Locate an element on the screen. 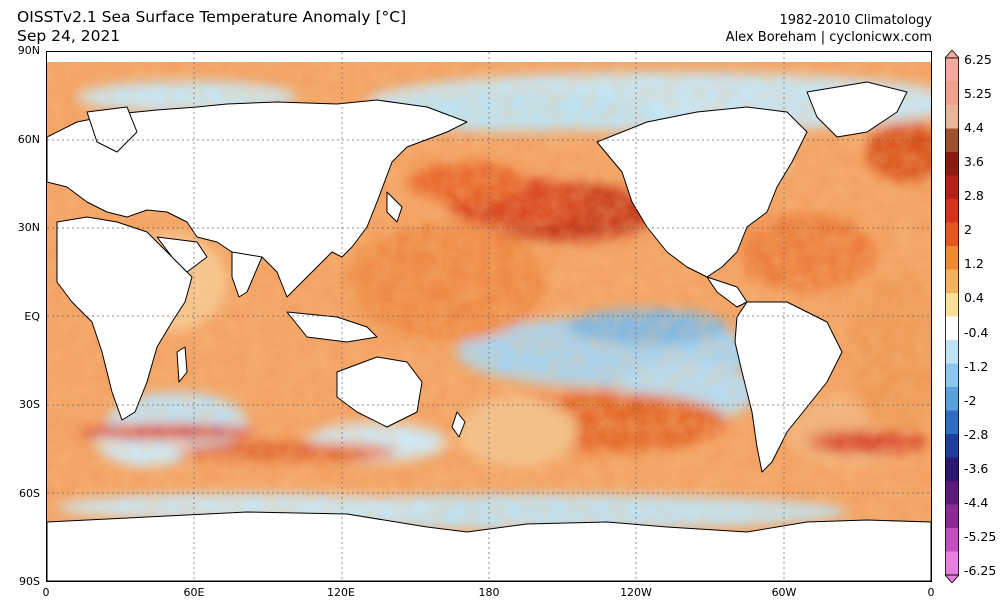  colorbar-label: -5.25 is located at coordinates (980, 536).